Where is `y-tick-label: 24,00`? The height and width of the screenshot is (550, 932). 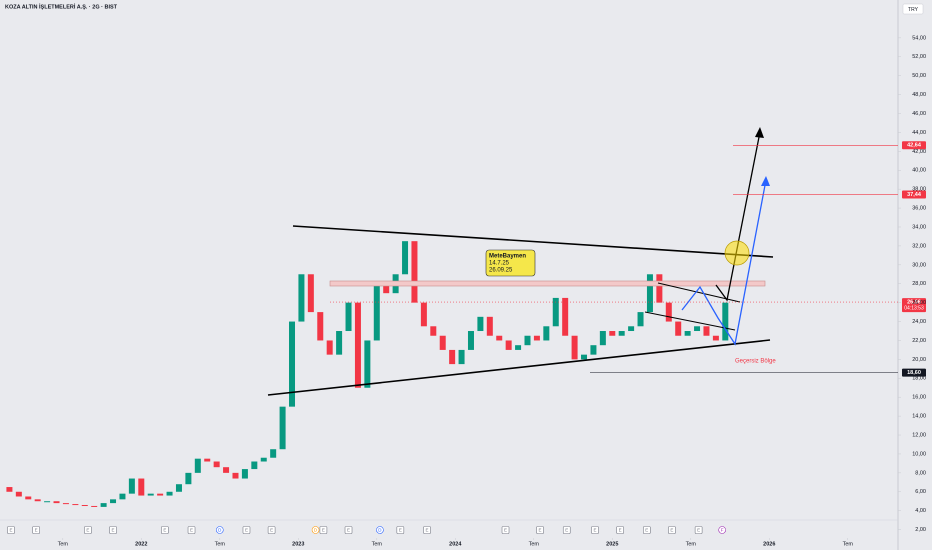
y-tick-label: 24,00 is located at coordinates (919, 322).